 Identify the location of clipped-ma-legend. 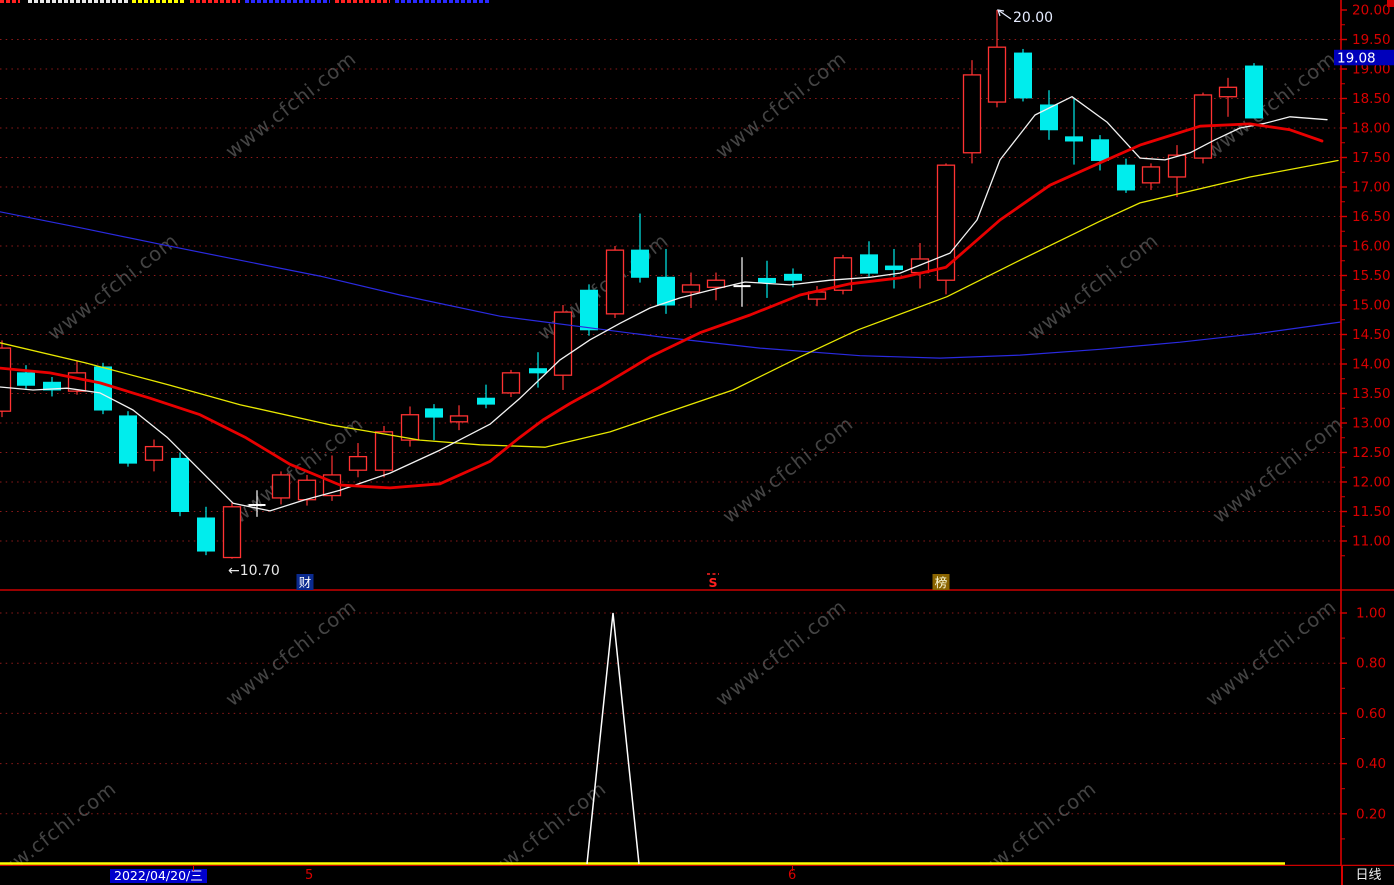
(255, 1).